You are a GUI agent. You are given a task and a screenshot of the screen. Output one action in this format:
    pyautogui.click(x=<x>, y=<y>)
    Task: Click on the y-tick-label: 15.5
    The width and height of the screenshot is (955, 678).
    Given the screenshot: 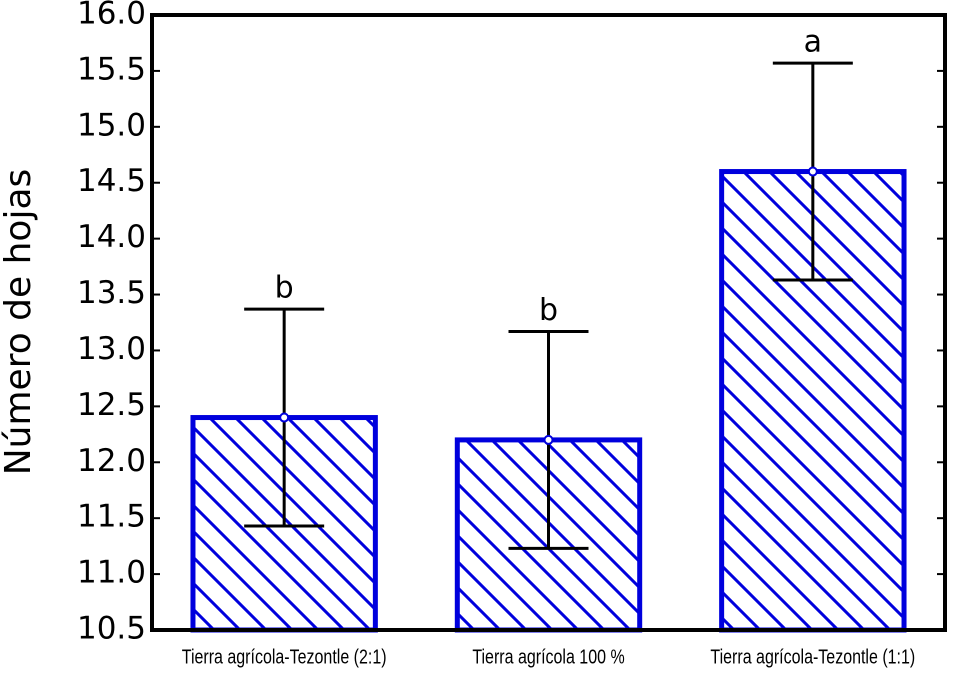 What is the action you would take?
    pyautogui.click(x=111, y=69)
    